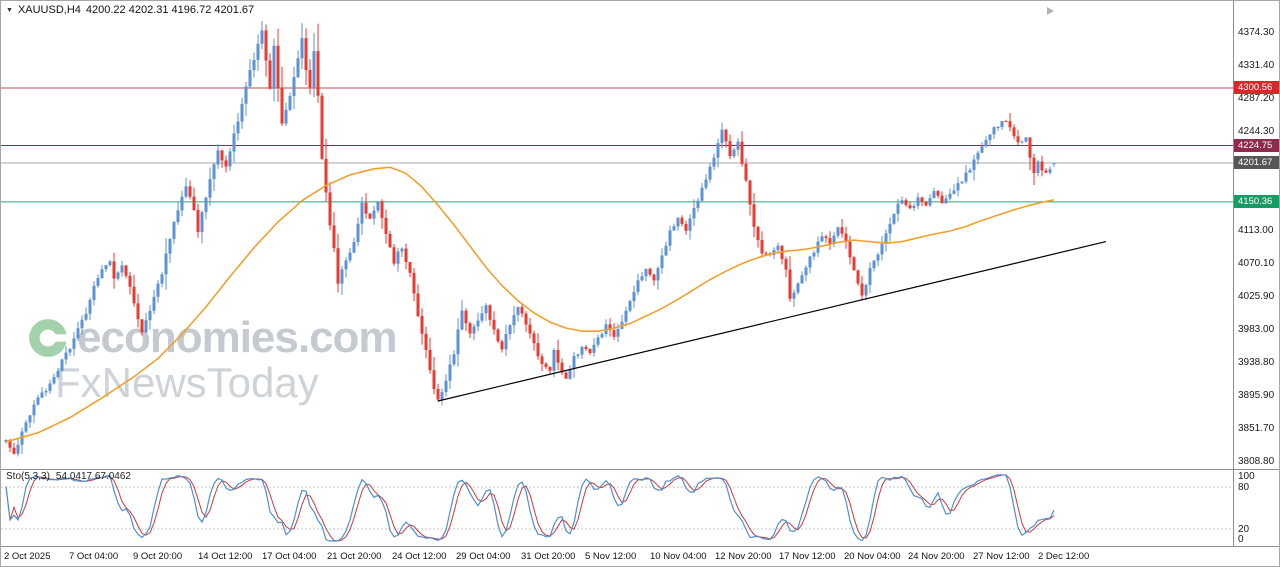 Image resolution: width=1280 pixels, height=567 pixels. I want to click on time-axis-label: 27 Nov 12:00, so click(1001, 556).